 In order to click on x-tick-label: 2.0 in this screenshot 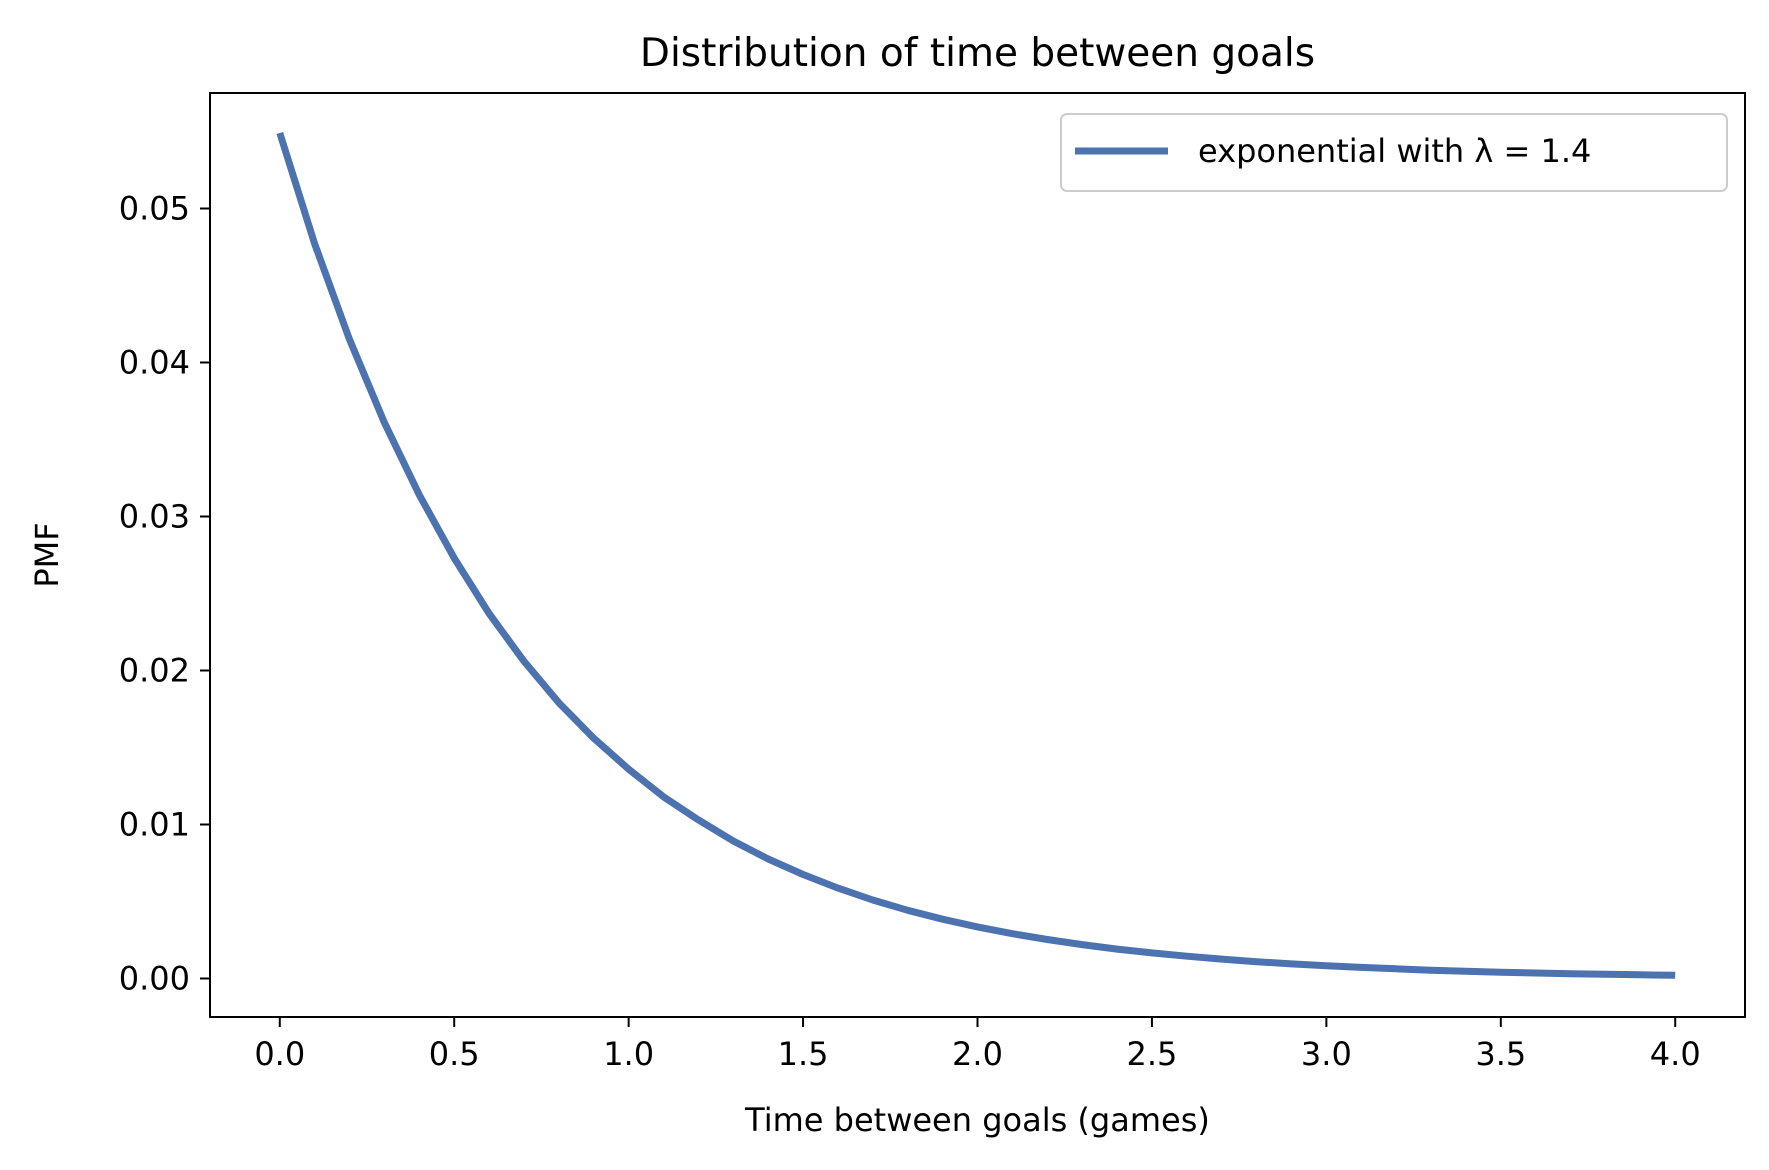, I will do `click(977, 1054)`.